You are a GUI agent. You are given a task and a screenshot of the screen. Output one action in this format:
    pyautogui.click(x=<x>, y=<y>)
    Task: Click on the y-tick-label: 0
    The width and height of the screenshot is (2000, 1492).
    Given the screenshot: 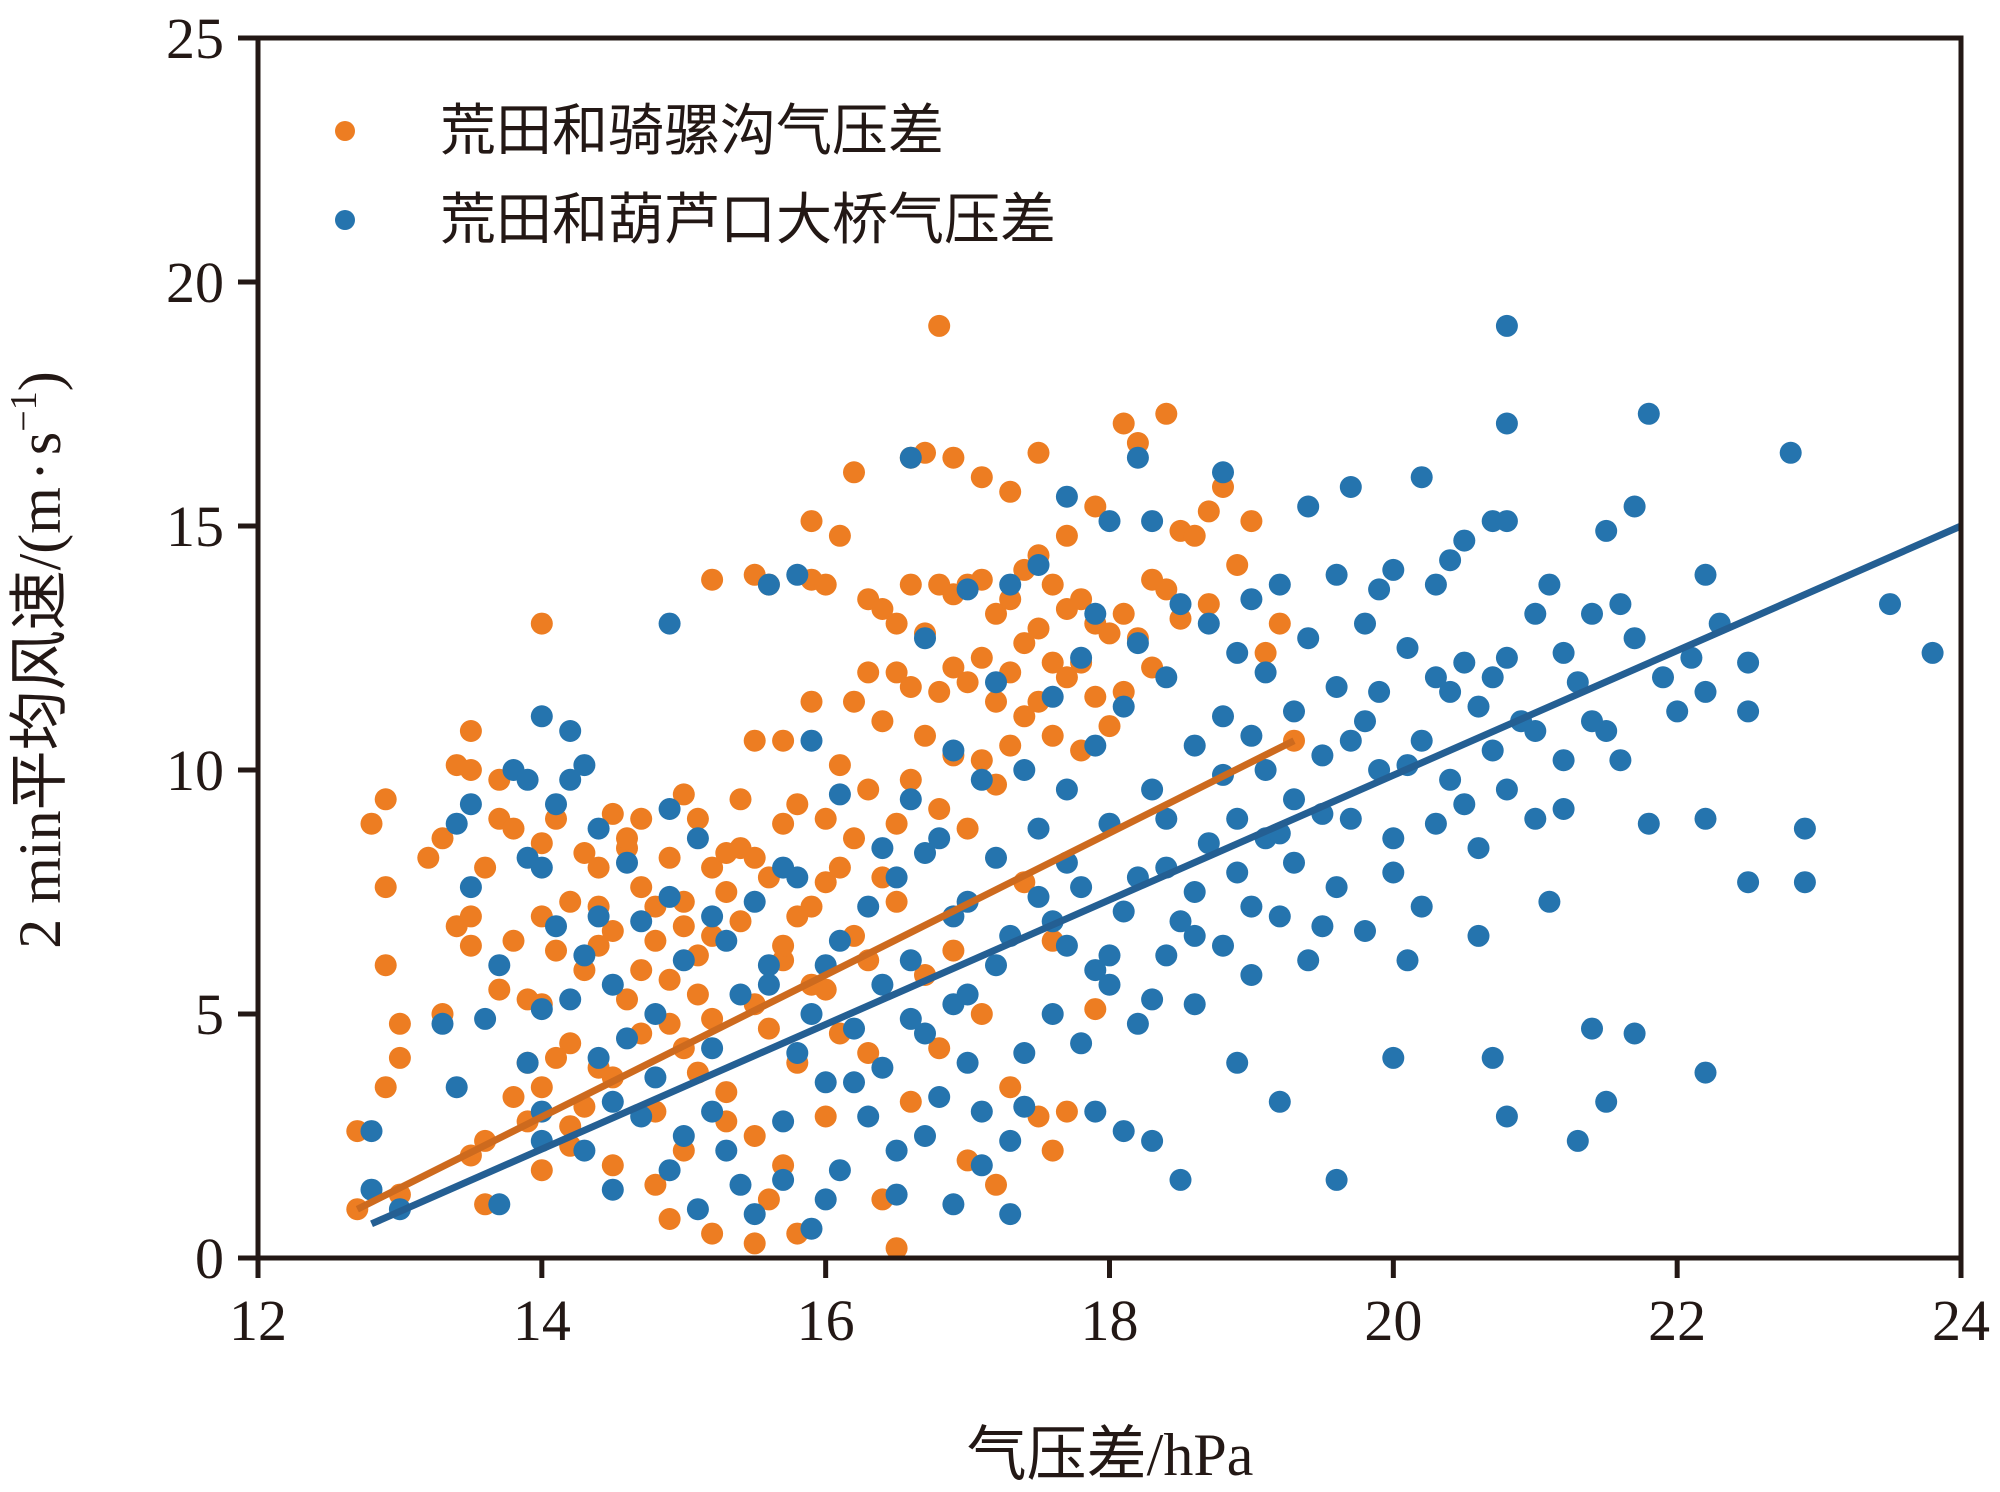 What is the action you would take?
    pyautogui.click(x=209, y=1258)
    